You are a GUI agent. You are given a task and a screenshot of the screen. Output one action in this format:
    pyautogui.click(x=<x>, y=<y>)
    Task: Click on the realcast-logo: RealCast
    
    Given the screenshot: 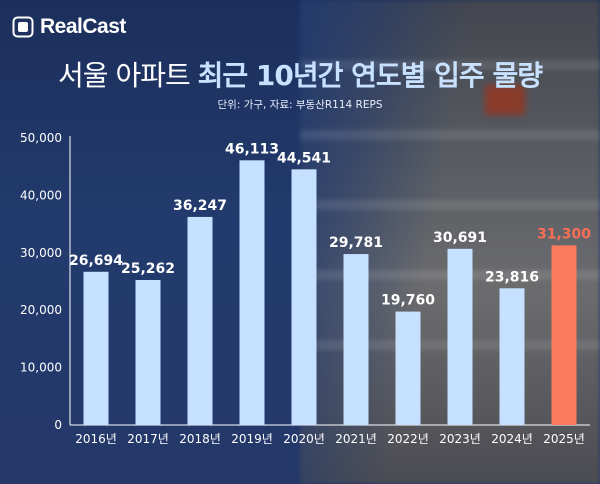 What is the action you would take?
    pyautogui.click(x=69, y=27)
    